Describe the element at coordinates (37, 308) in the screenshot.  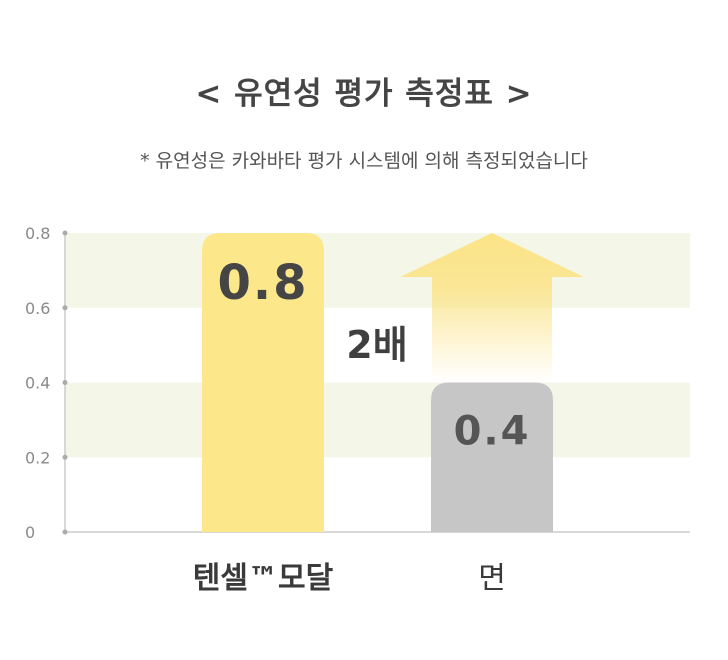
I see `y-tick-label: 0.6` at that location.